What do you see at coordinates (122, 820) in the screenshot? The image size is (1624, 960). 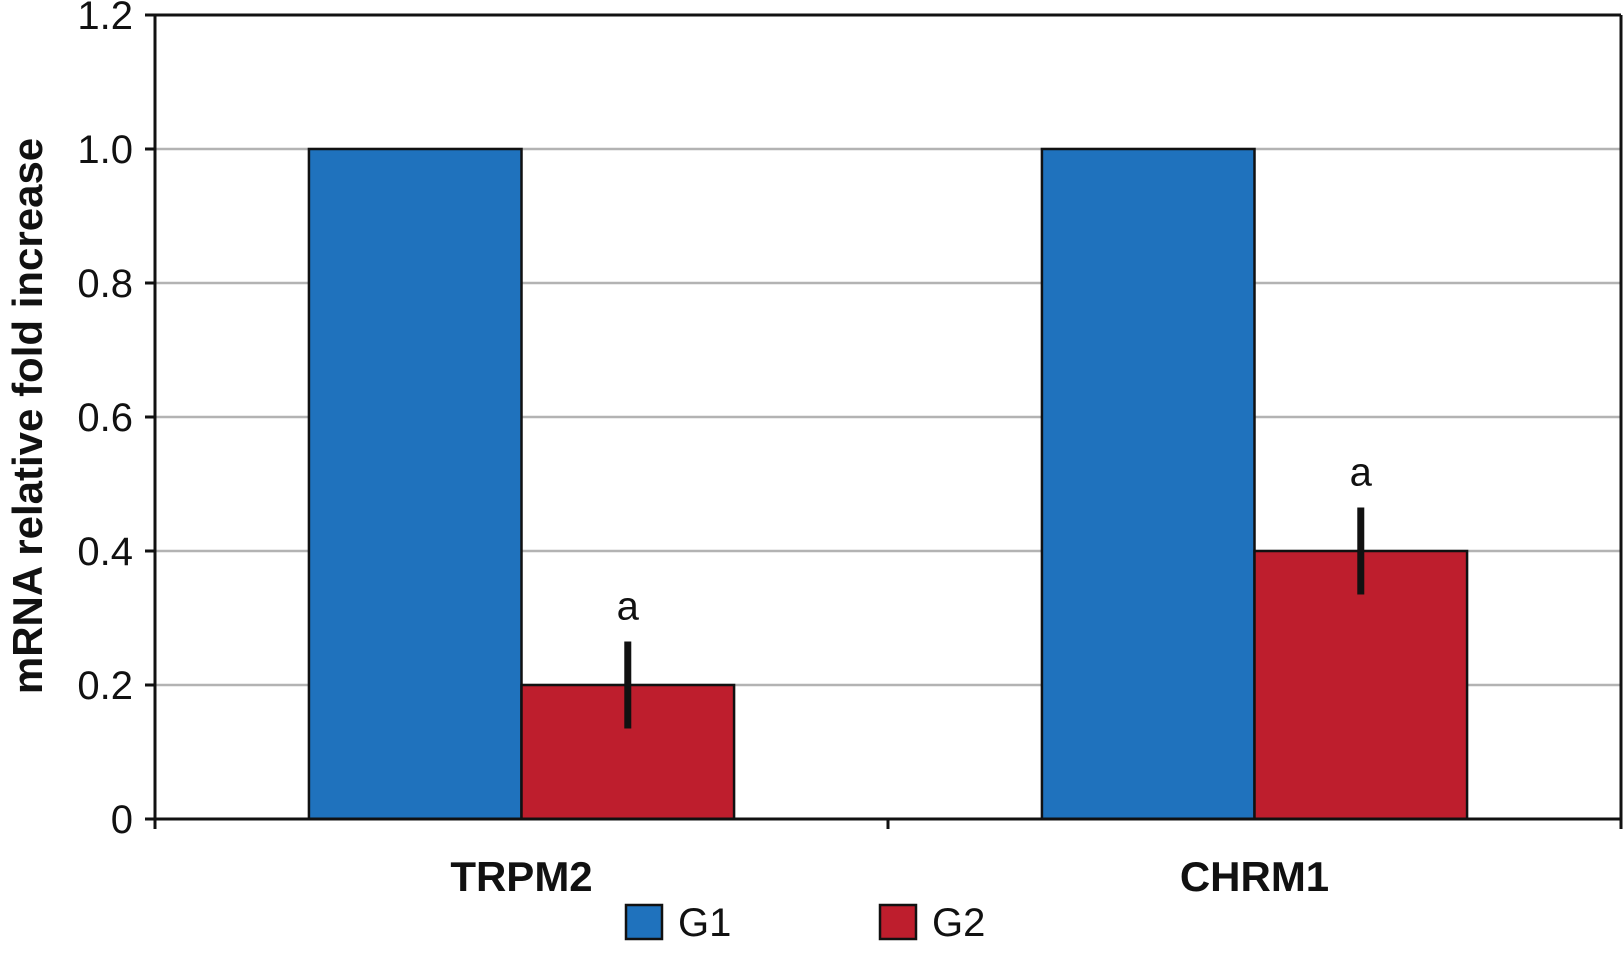 I see `y-tick-label: 0` at bounding box center [122, 820].